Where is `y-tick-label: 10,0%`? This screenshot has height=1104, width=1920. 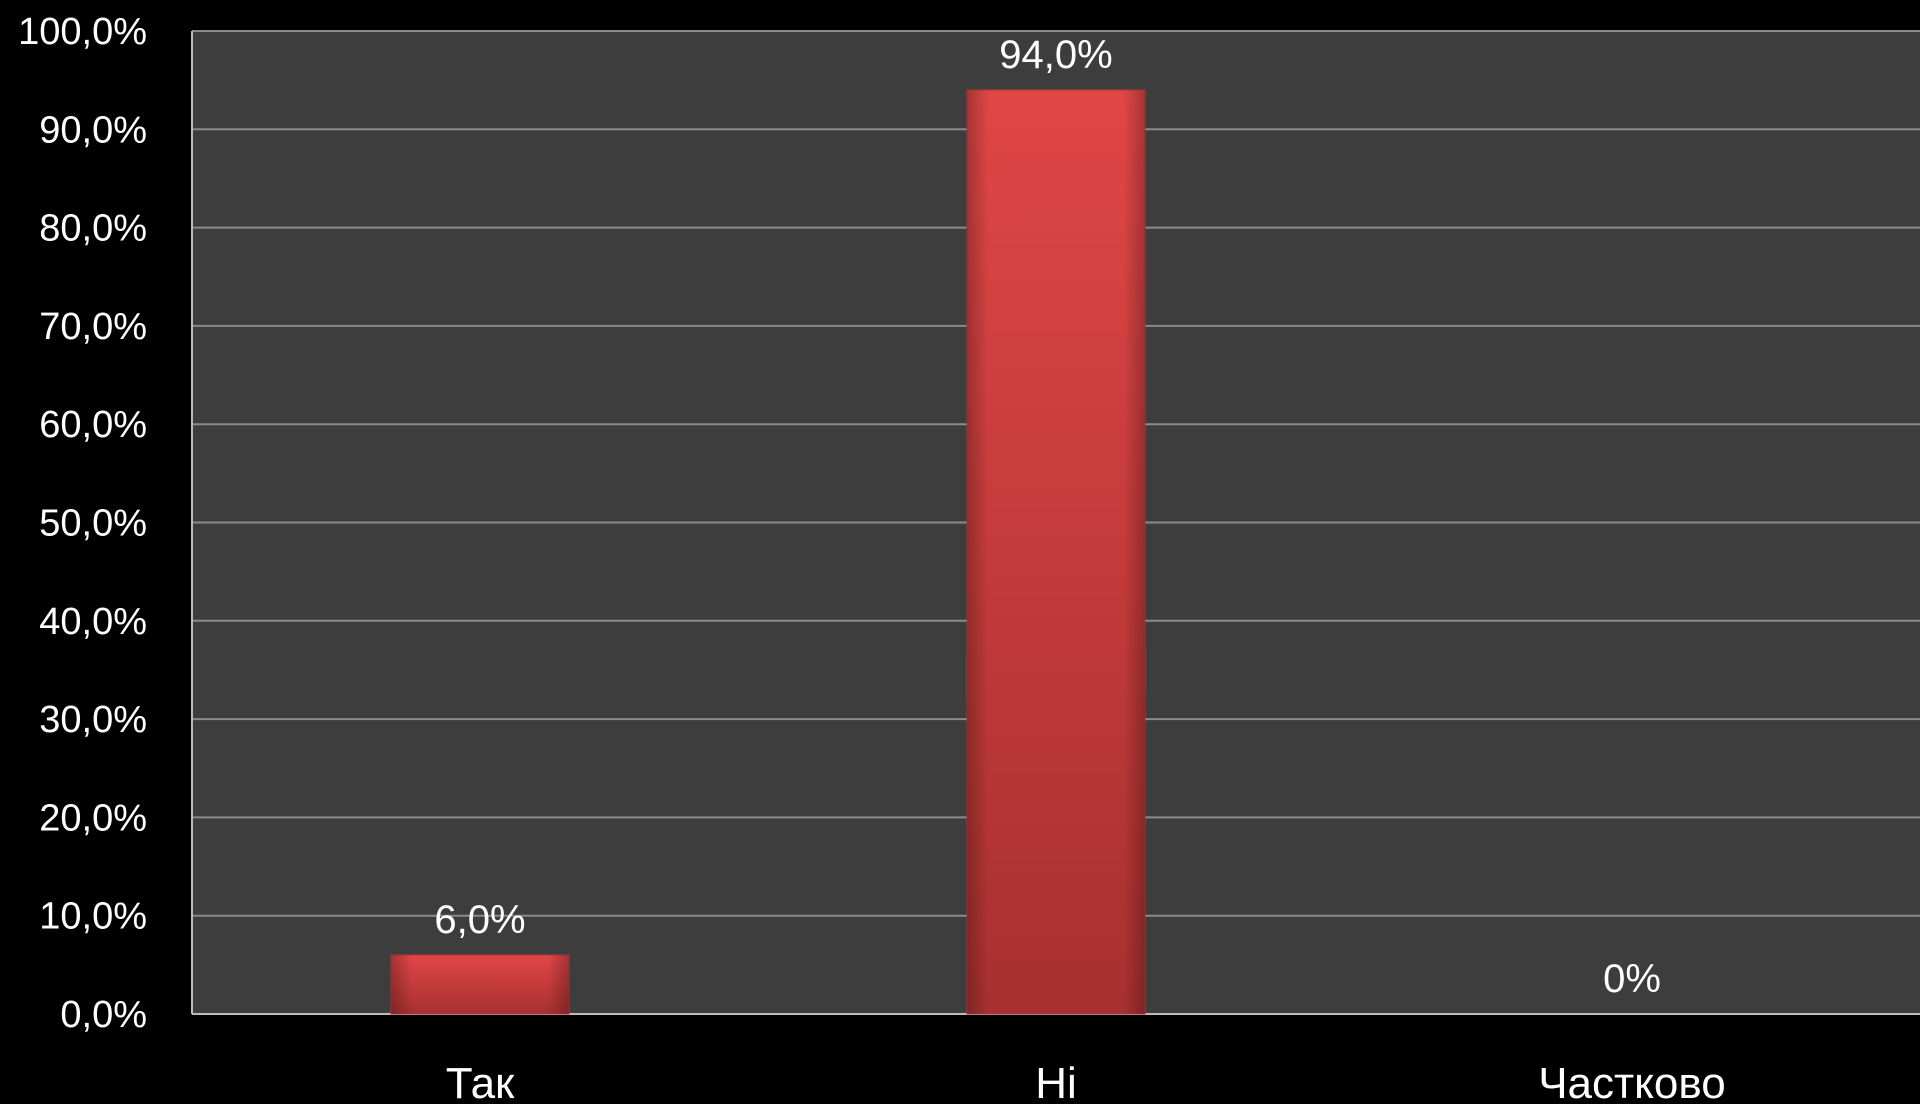
y-tick-label: 10,0% is located at coordinates (93, 917).